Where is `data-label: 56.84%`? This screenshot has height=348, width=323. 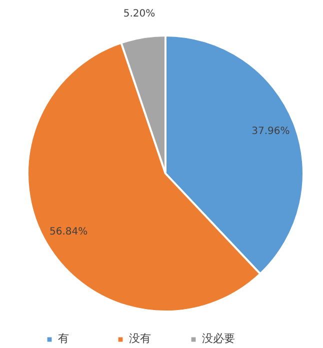
data-label: 56.84% is located at coordinates (68, 232).